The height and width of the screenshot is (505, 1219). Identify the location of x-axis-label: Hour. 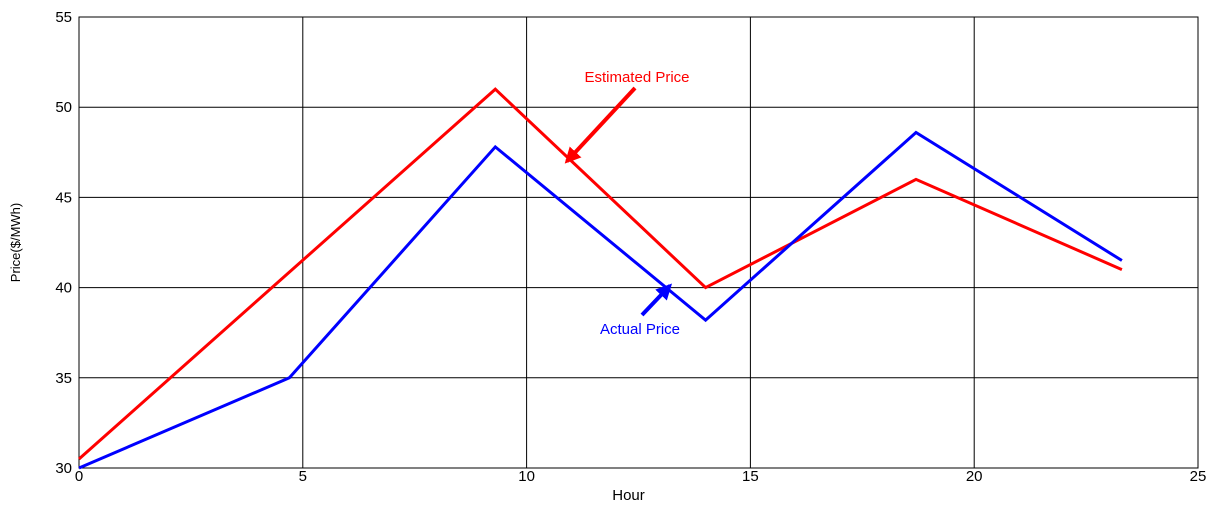
(628, 495).